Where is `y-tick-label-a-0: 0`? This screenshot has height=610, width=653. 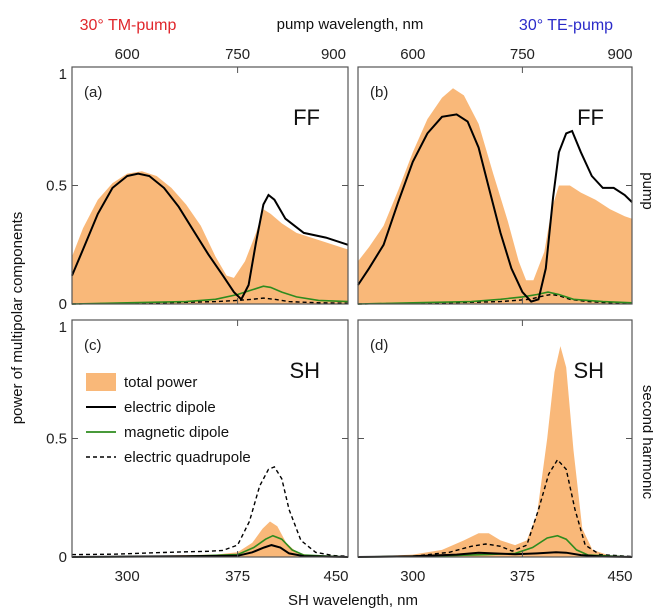
y-tick-label-a-0: 0 is located at coordinates (63, 304).